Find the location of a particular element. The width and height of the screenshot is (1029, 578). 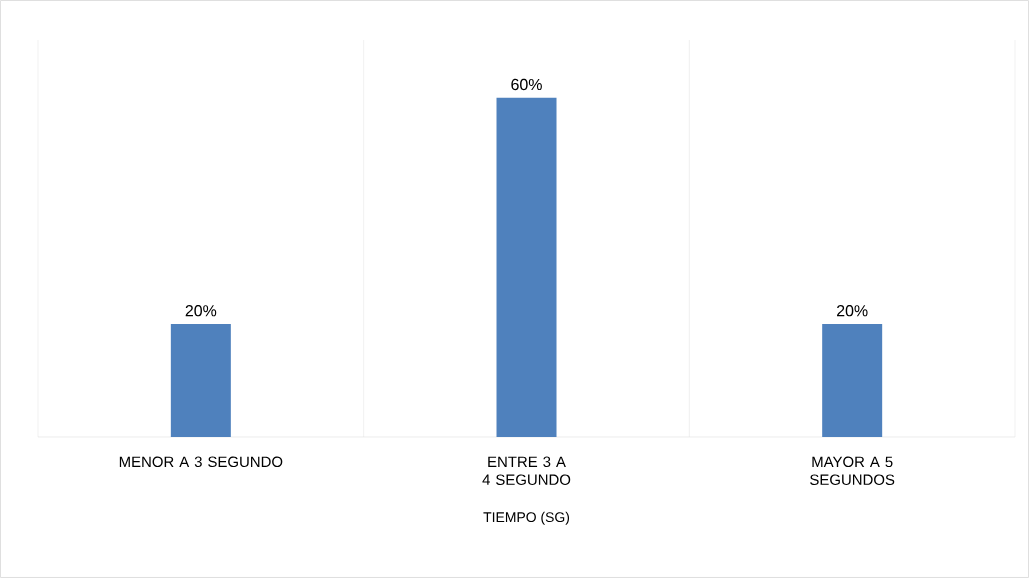

x-axis-title: TIEMPO (SG) is located at coordinates (526, 518).